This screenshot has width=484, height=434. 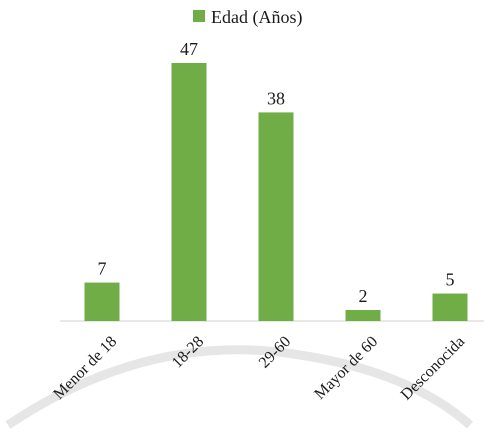 What do you see at coordinates (199, 16) in the screenshot?
I see `legend-swatch` at bounding box center [199, 16].